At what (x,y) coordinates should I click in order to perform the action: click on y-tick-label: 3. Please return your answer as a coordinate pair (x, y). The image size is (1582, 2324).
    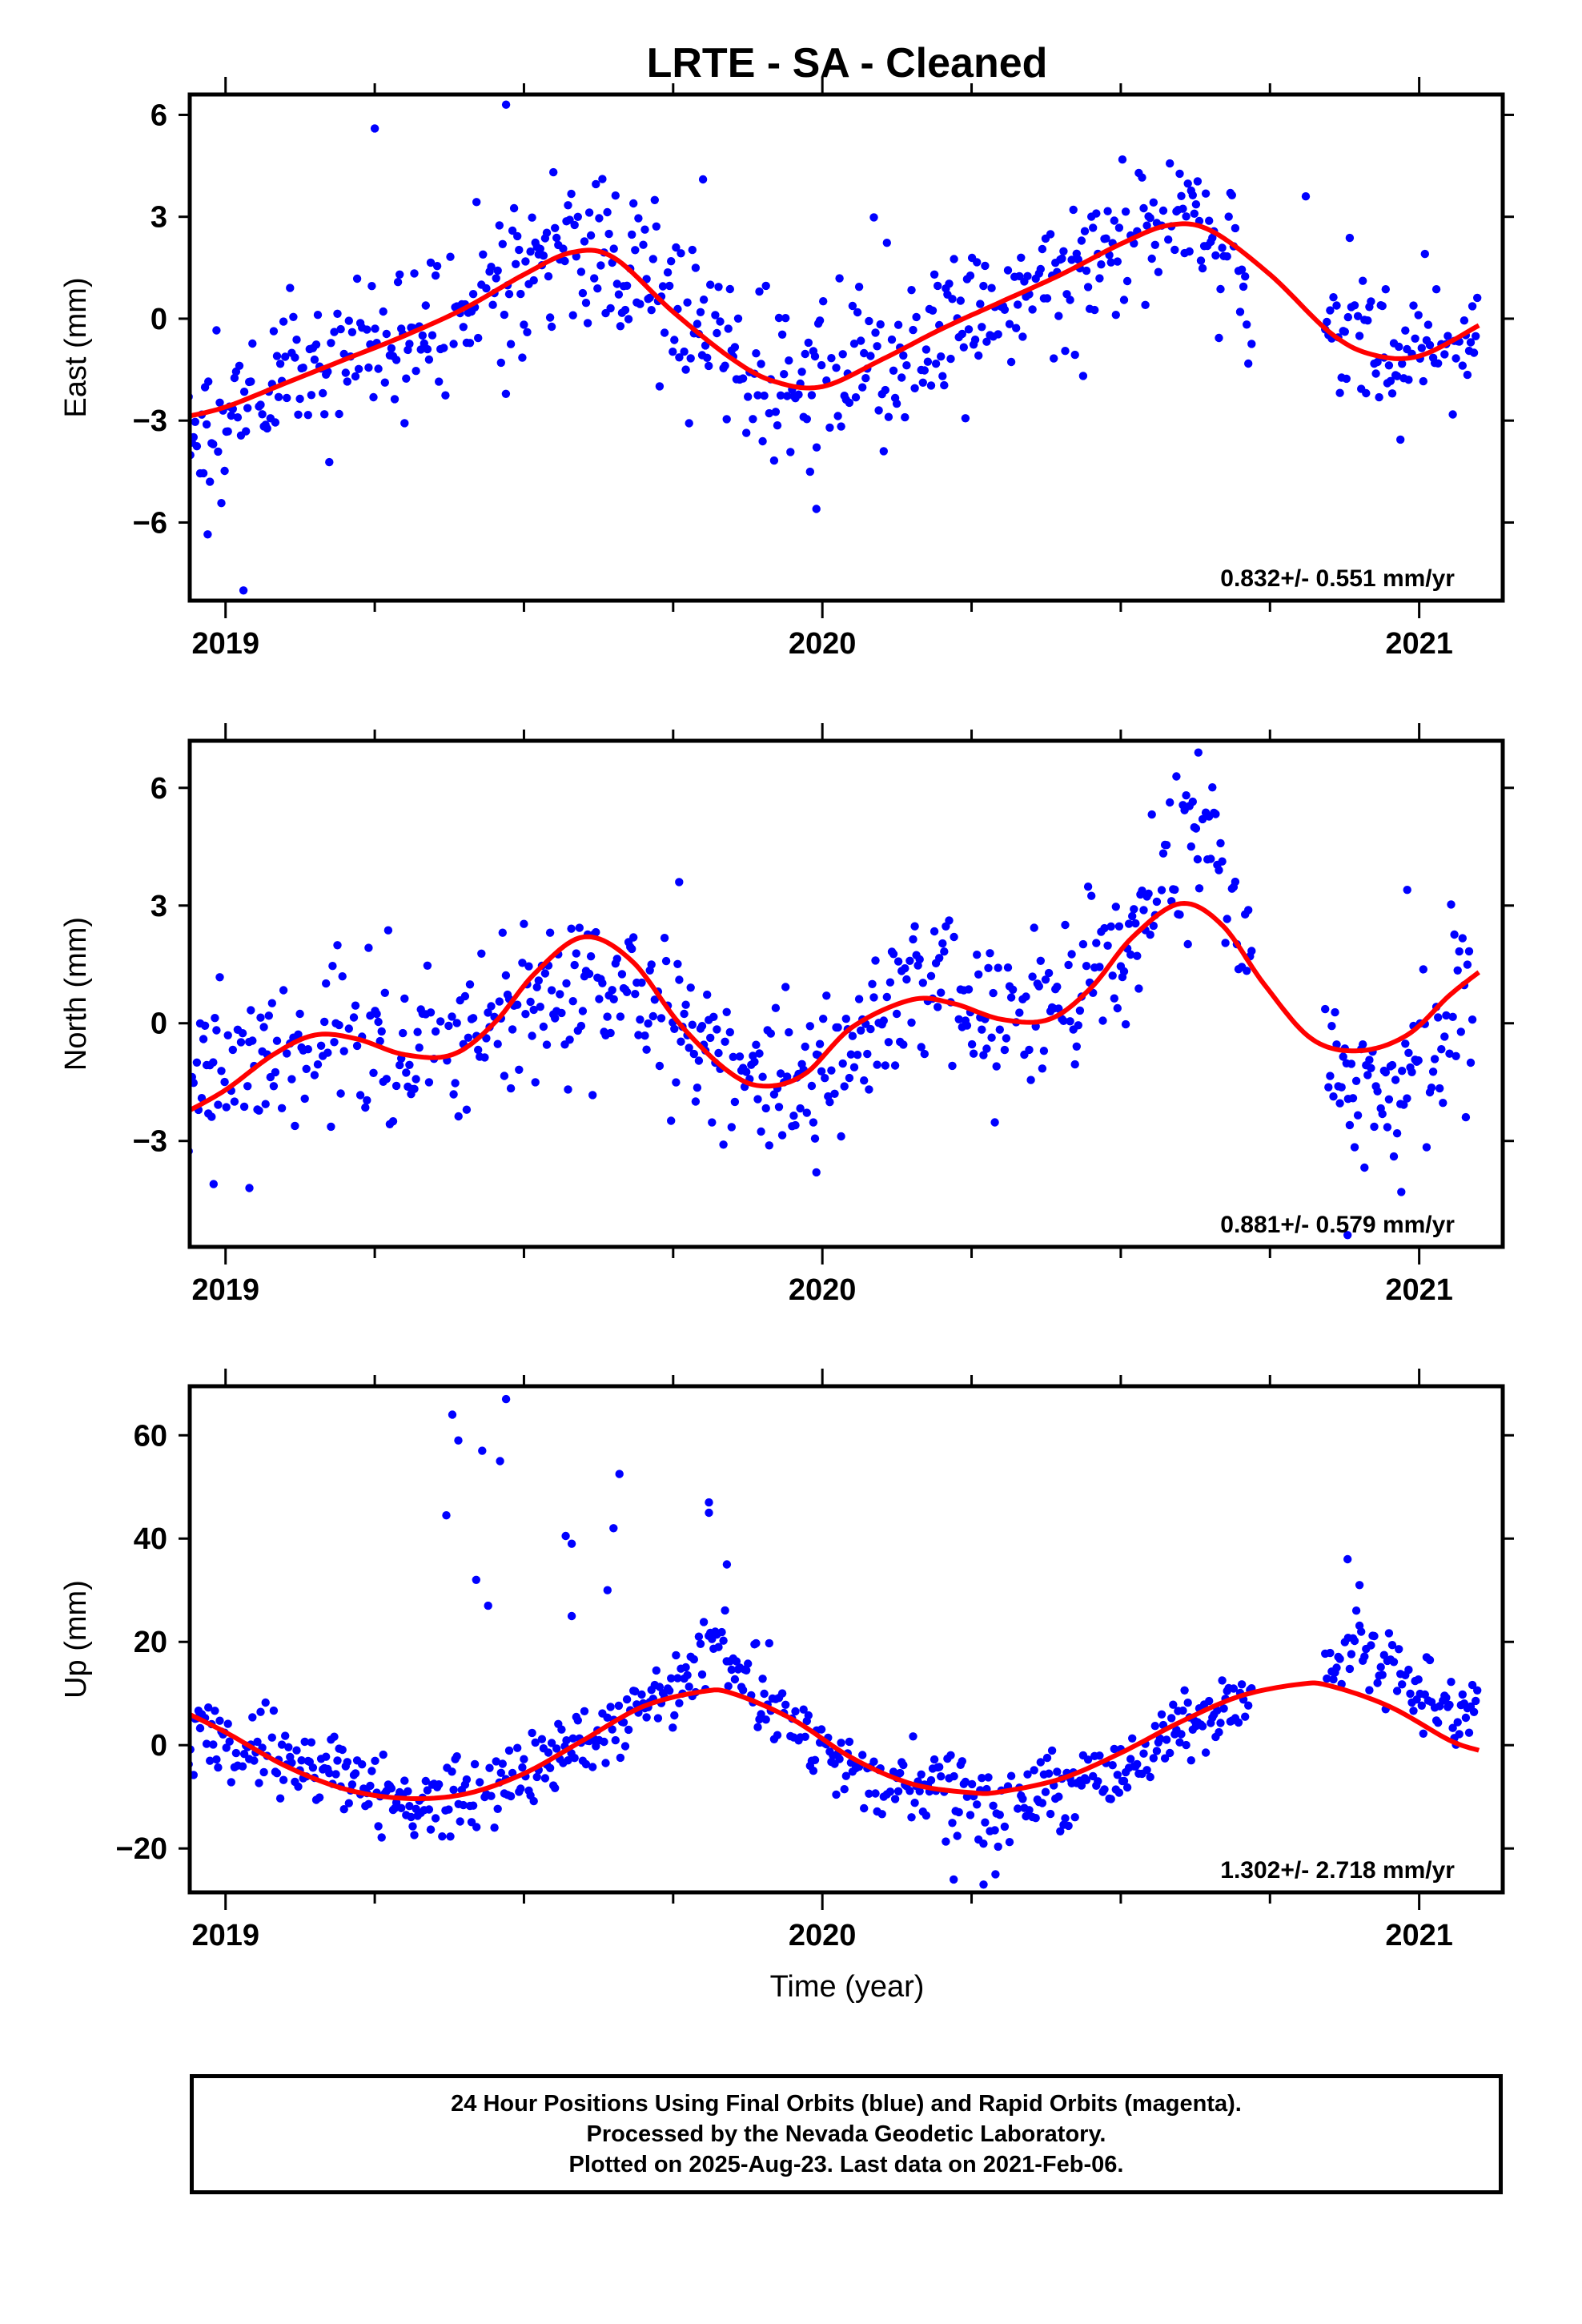
    Looking at the image, I should click on (159, 907).